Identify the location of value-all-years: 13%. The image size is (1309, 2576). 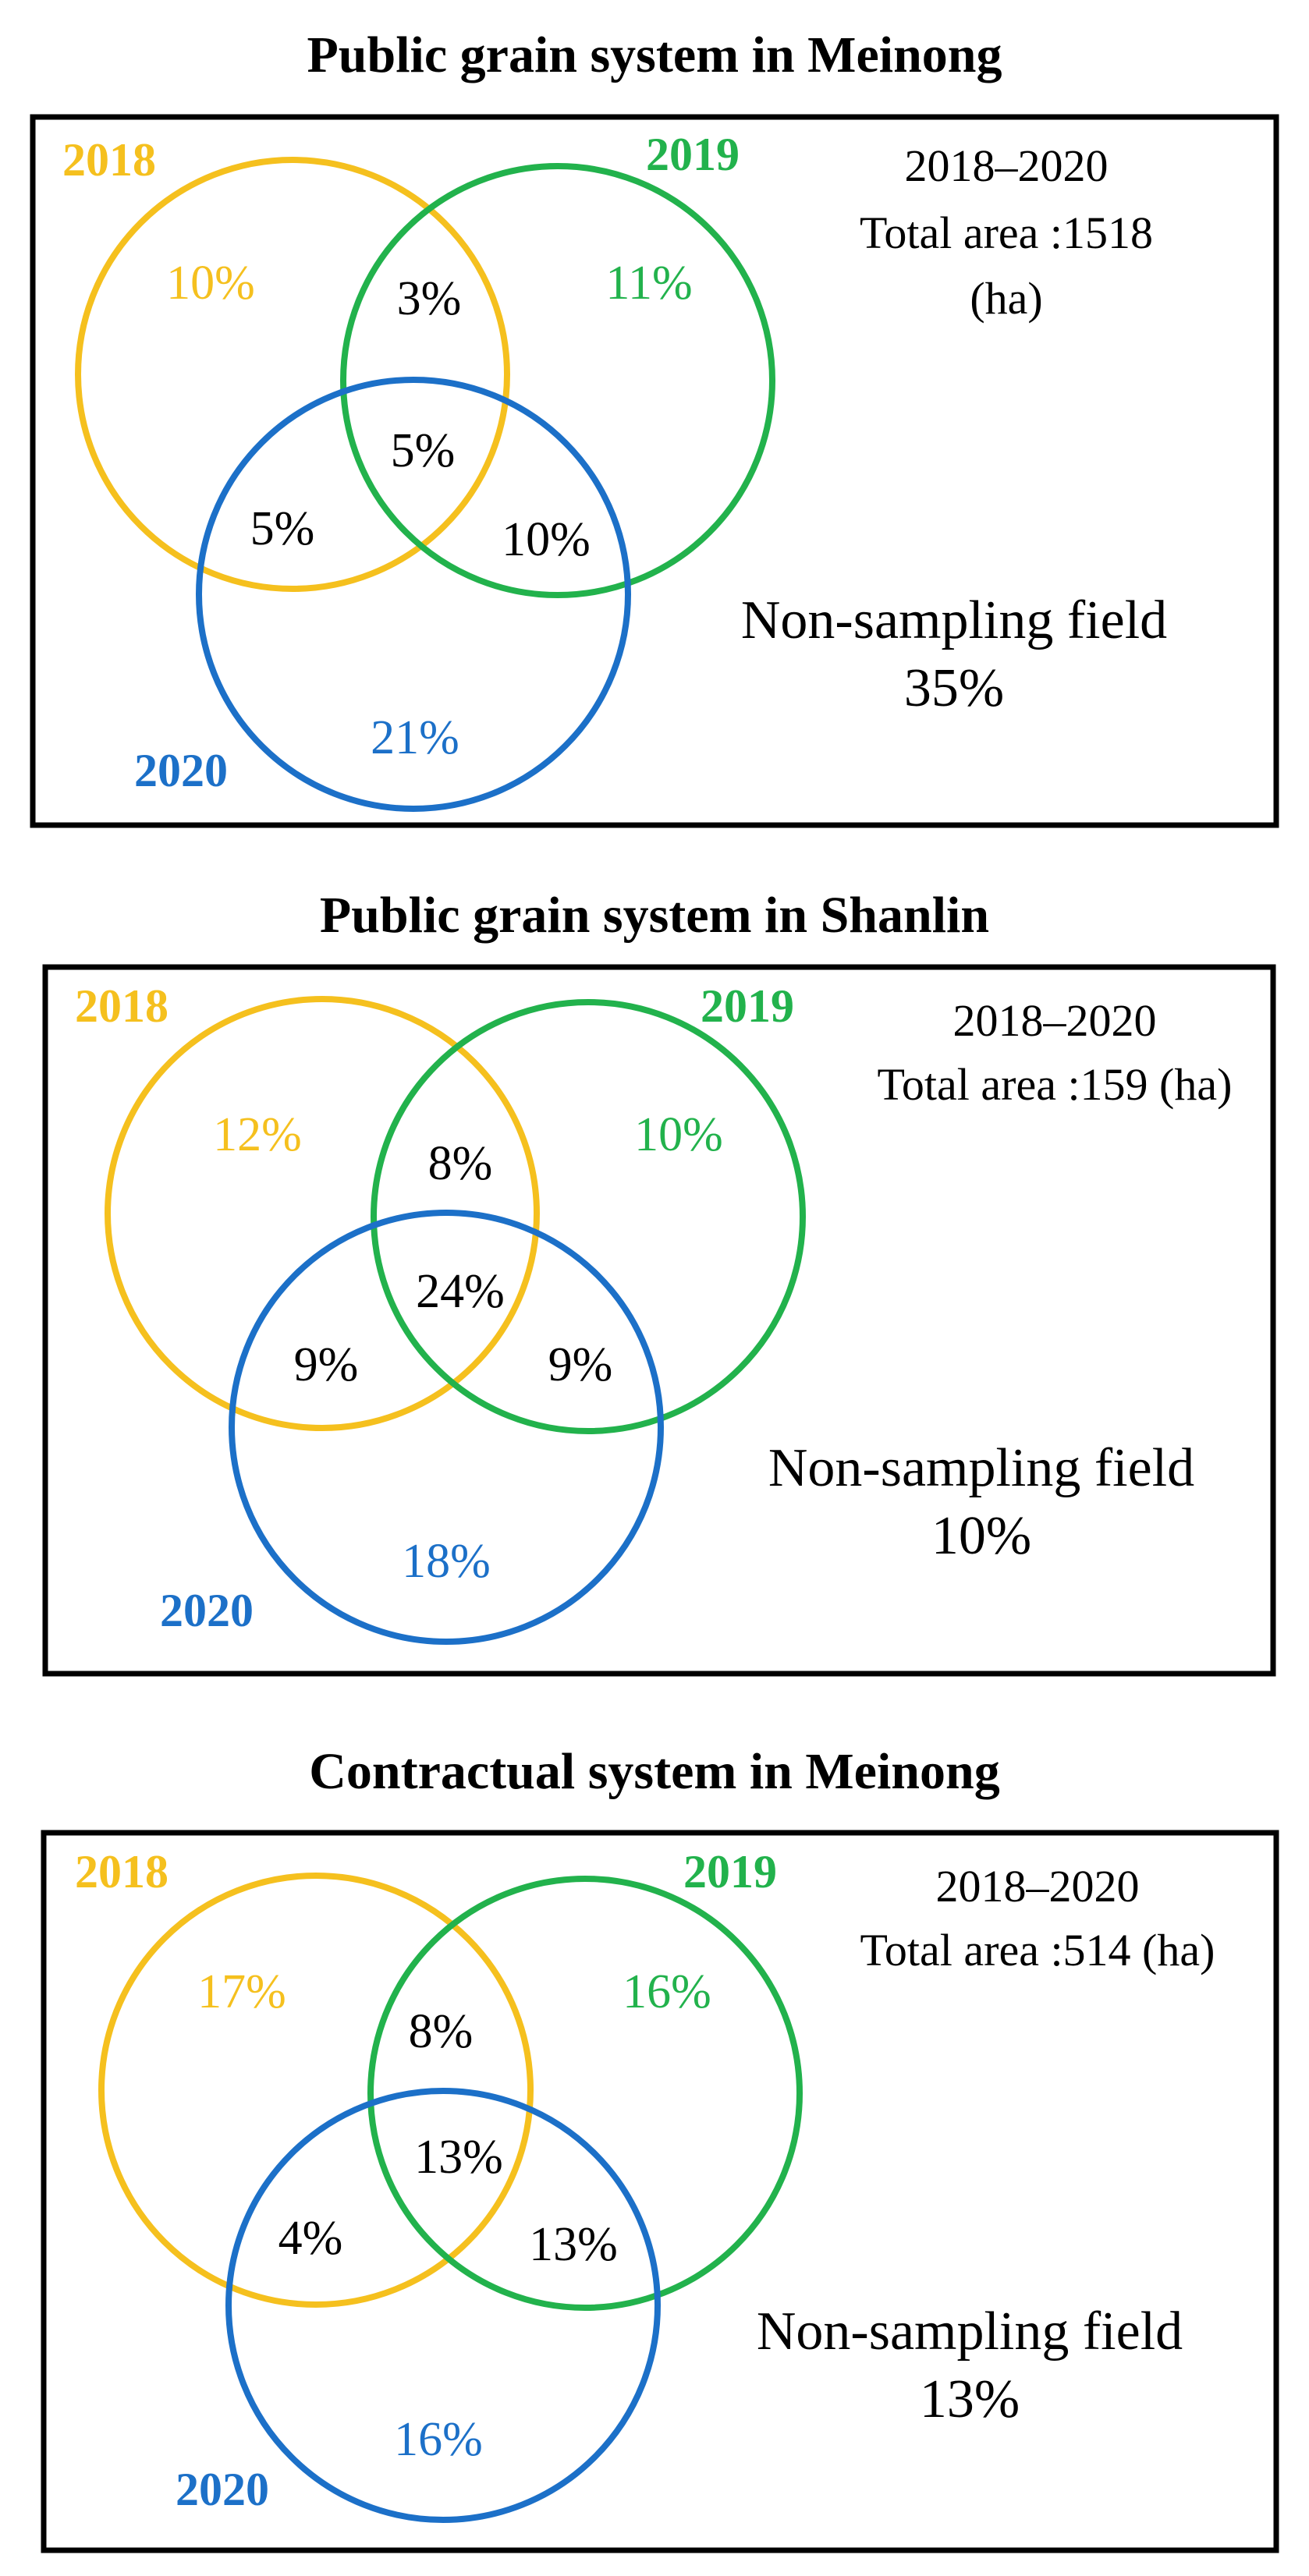
(458, 2157).